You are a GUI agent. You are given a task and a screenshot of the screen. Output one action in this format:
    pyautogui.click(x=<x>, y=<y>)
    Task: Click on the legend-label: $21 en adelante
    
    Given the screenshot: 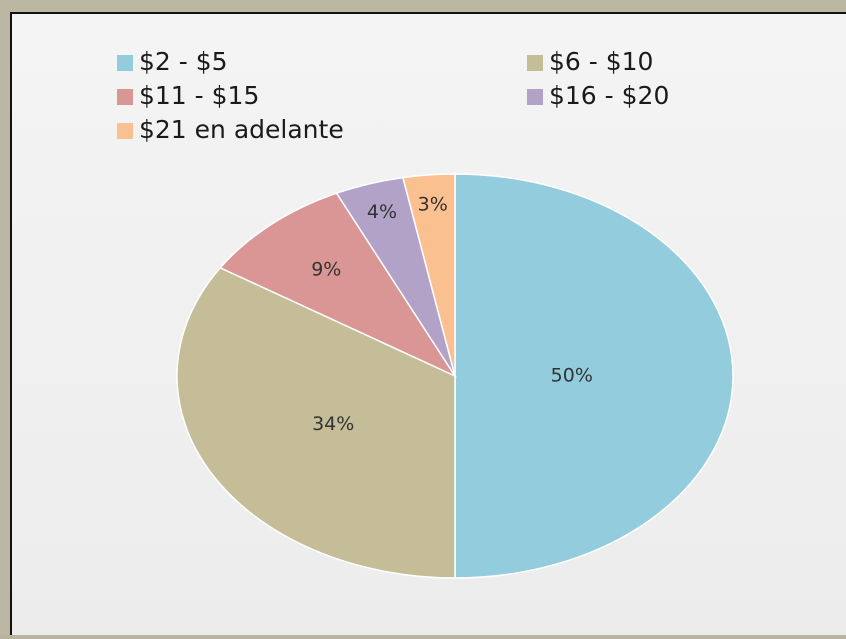 What is the action you would take?
    pyautogui.click(x=241, y=129)
    